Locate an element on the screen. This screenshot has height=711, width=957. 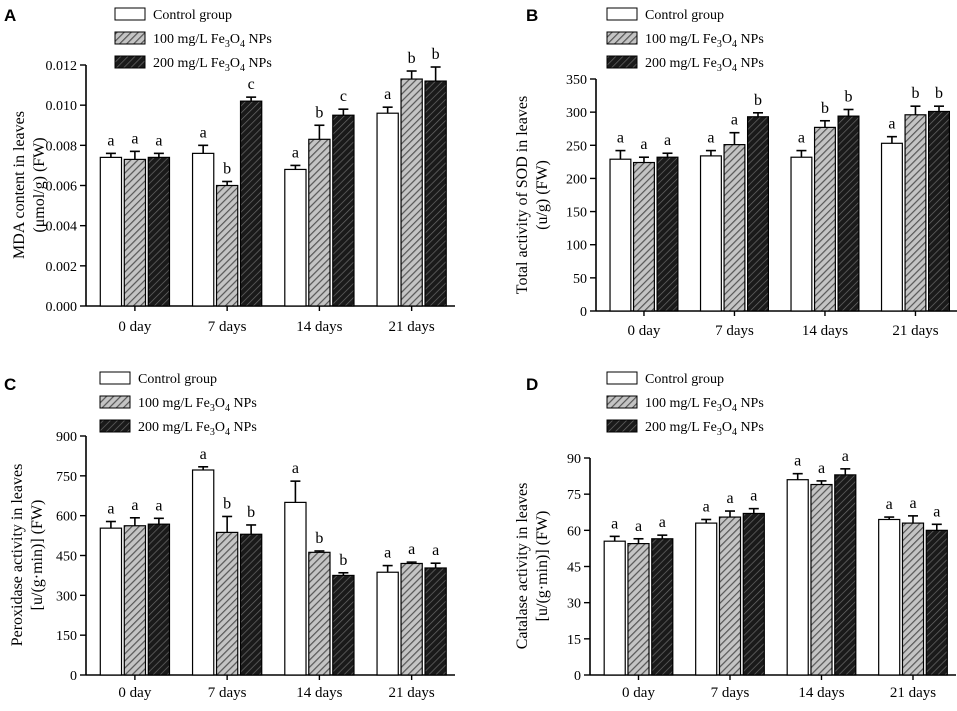
x-tick-label: 0 day is located at coordinates (134, 693).